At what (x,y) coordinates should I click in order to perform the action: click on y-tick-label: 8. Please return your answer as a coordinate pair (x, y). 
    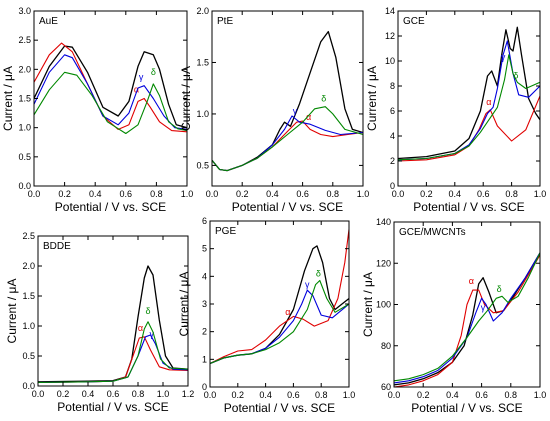
    Looking at the image, I should click on (392, 86).